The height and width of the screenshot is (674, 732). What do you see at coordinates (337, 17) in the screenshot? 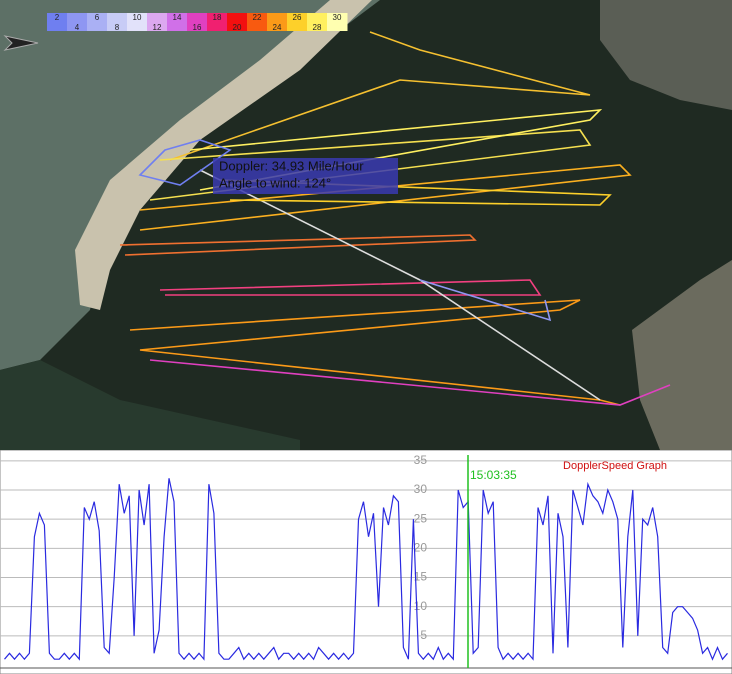
I see `legend-label: 30` at bounding box center [337, 17].